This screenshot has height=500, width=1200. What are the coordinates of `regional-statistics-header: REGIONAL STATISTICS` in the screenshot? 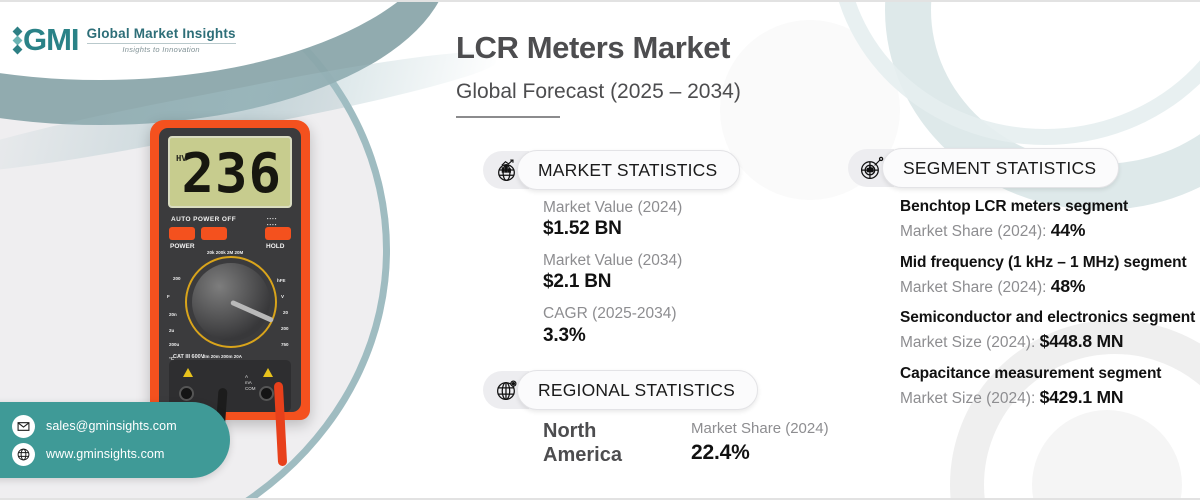 It's located at (620, 390).